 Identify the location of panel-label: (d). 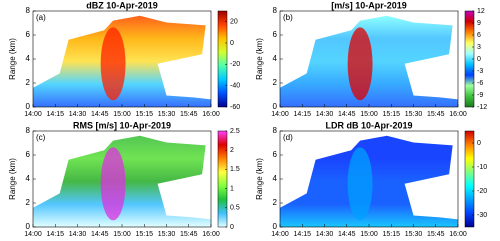
(288, 137).